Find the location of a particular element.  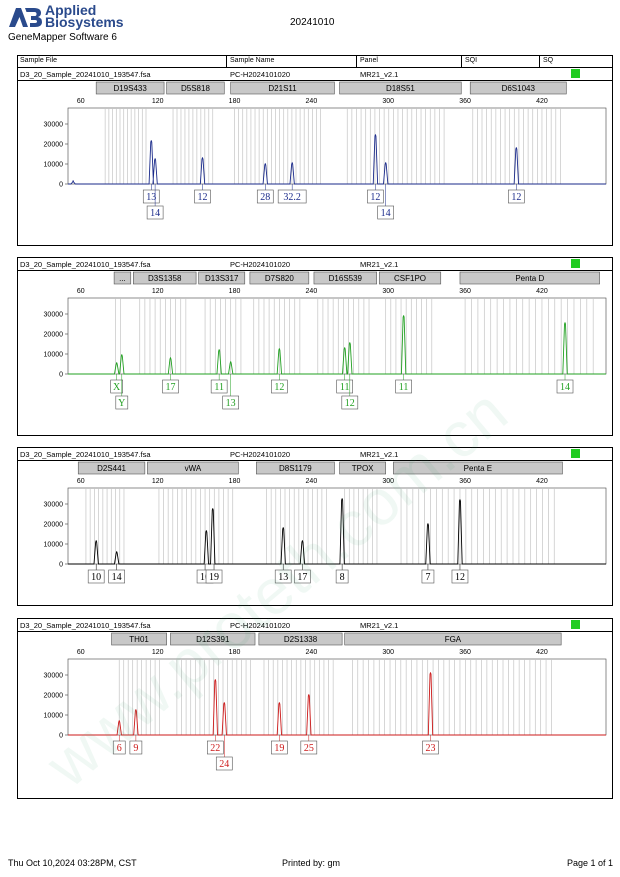

marker-label: FGA is located at coordinates (453, 639).